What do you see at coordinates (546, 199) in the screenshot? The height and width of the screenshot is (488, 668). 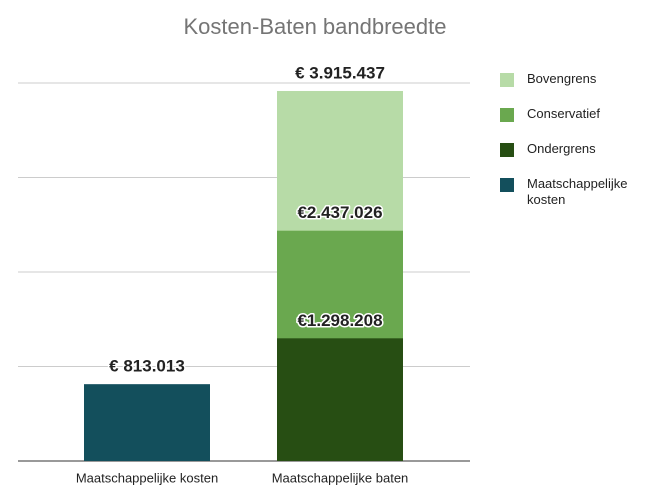 I see `legend-line: kosten` at bounding box center [546, 199].